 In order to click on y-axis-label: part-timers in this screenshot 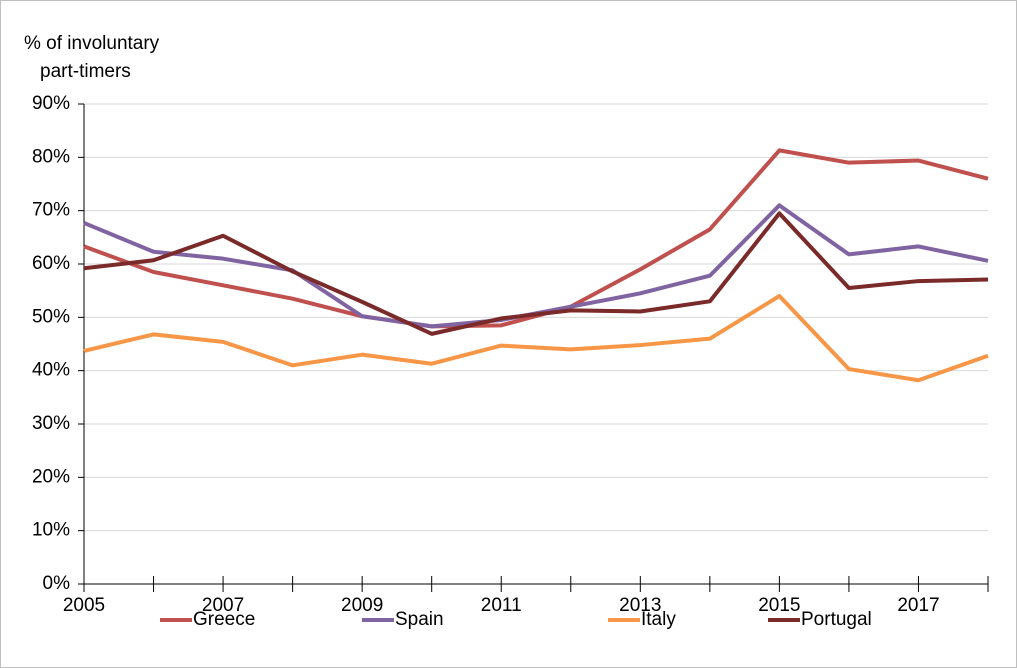, I will do `click(85, 71)`.